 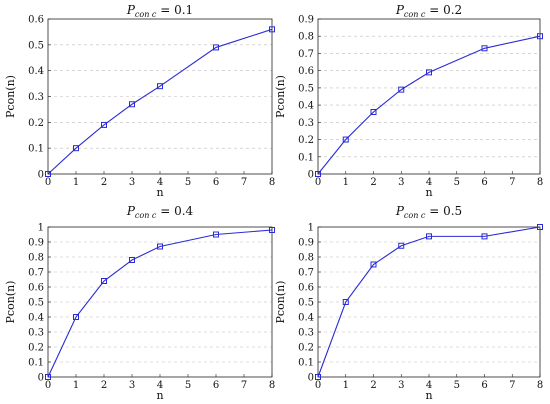 I want to click on chart-title: Pcon c = 0.2, so click(x=428, y=11).